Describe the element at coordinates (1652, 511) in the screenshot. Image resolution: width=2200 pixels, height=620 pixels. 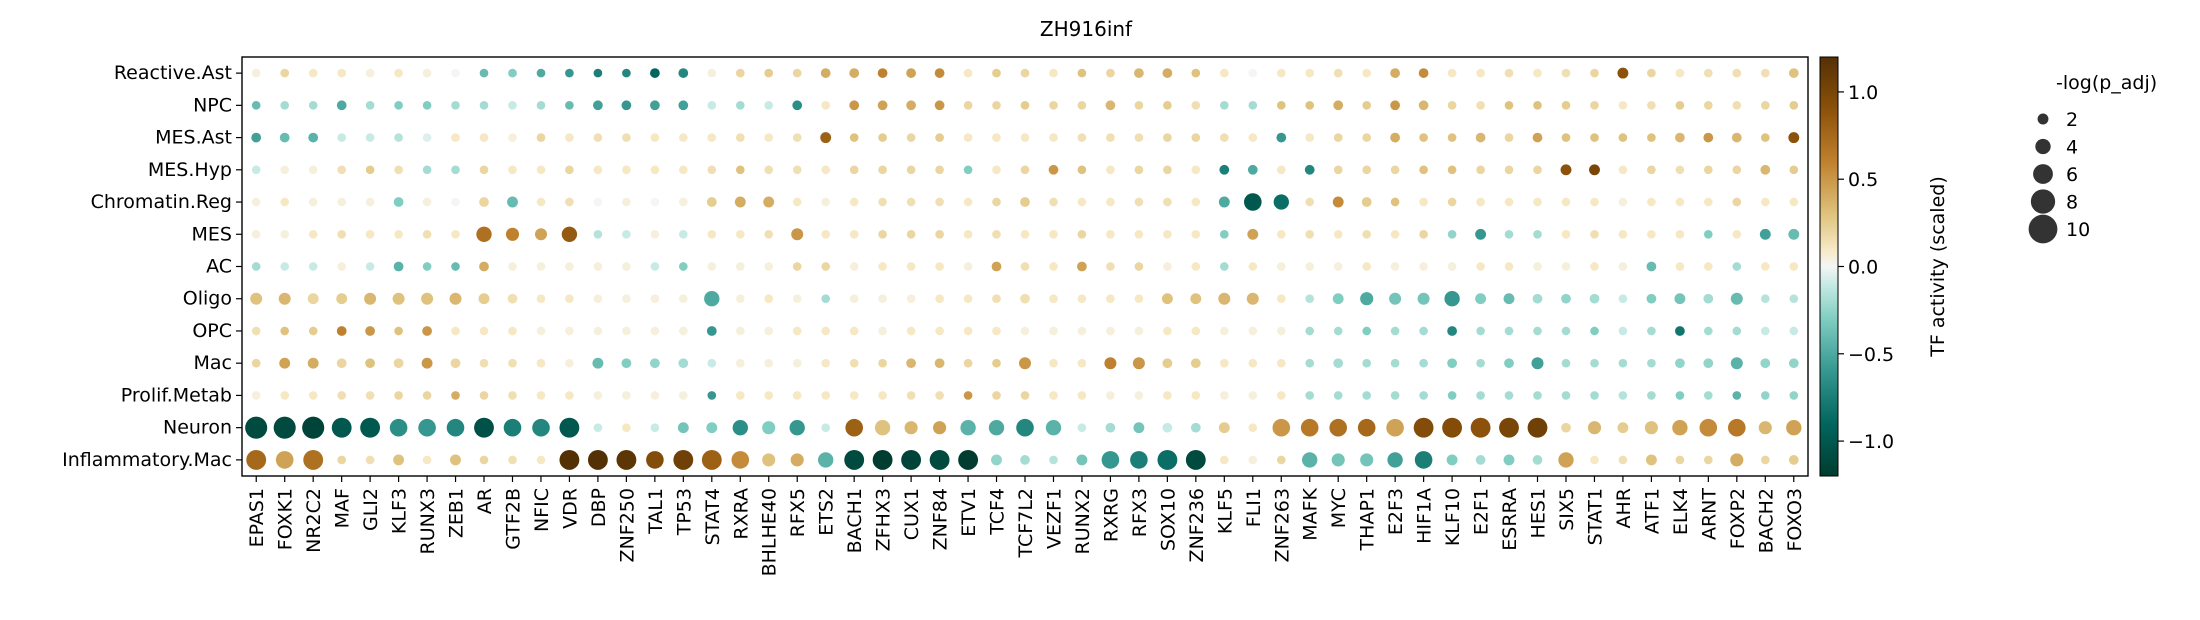
I see `x-tick-label: ATF1` at that location.